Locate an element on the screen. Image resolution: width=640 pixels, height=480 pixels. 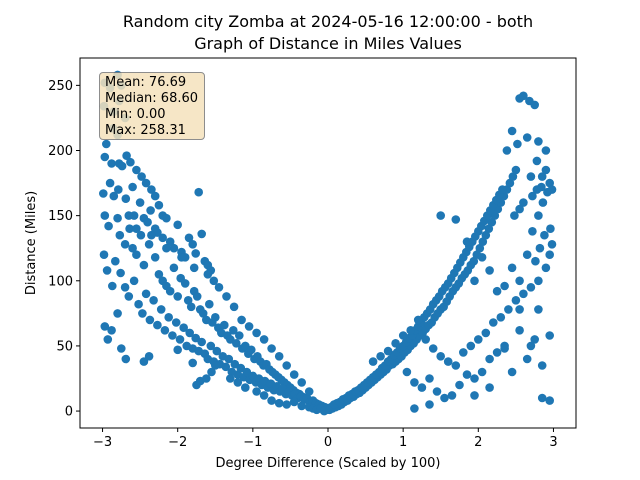
stat-min: Min: 0.00 is located at coordinates (135, 114).